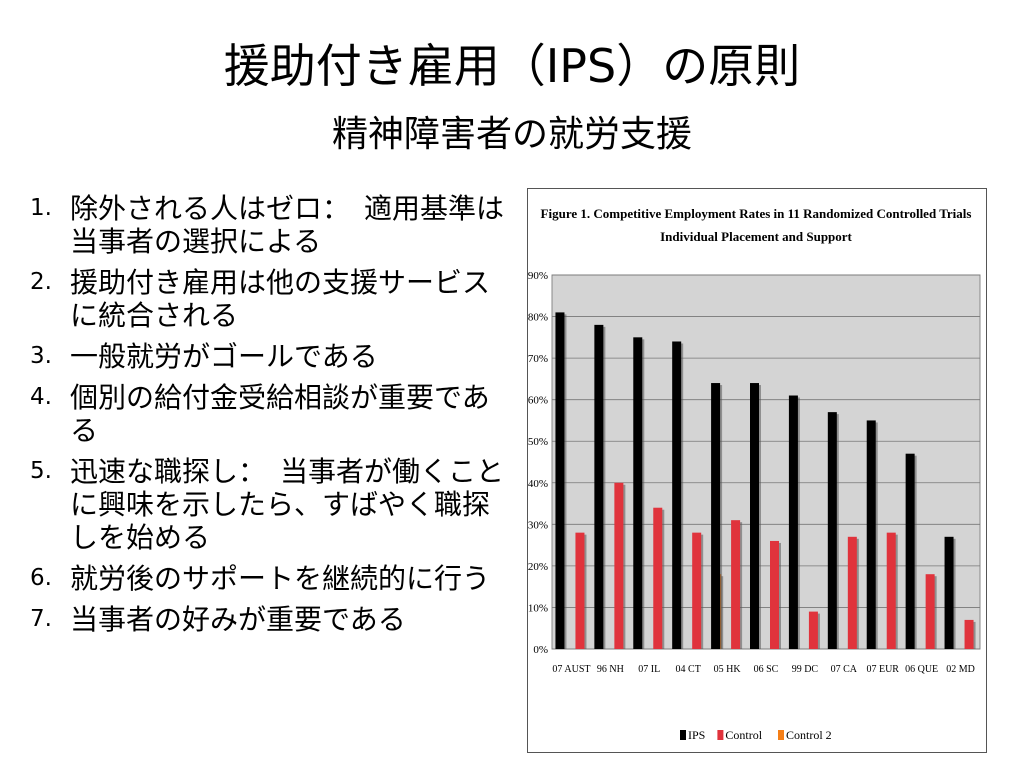  Describe the element at coordinates (571, 669) in the screenshot. I see `x-tick-label: 07 AUST` at that location.